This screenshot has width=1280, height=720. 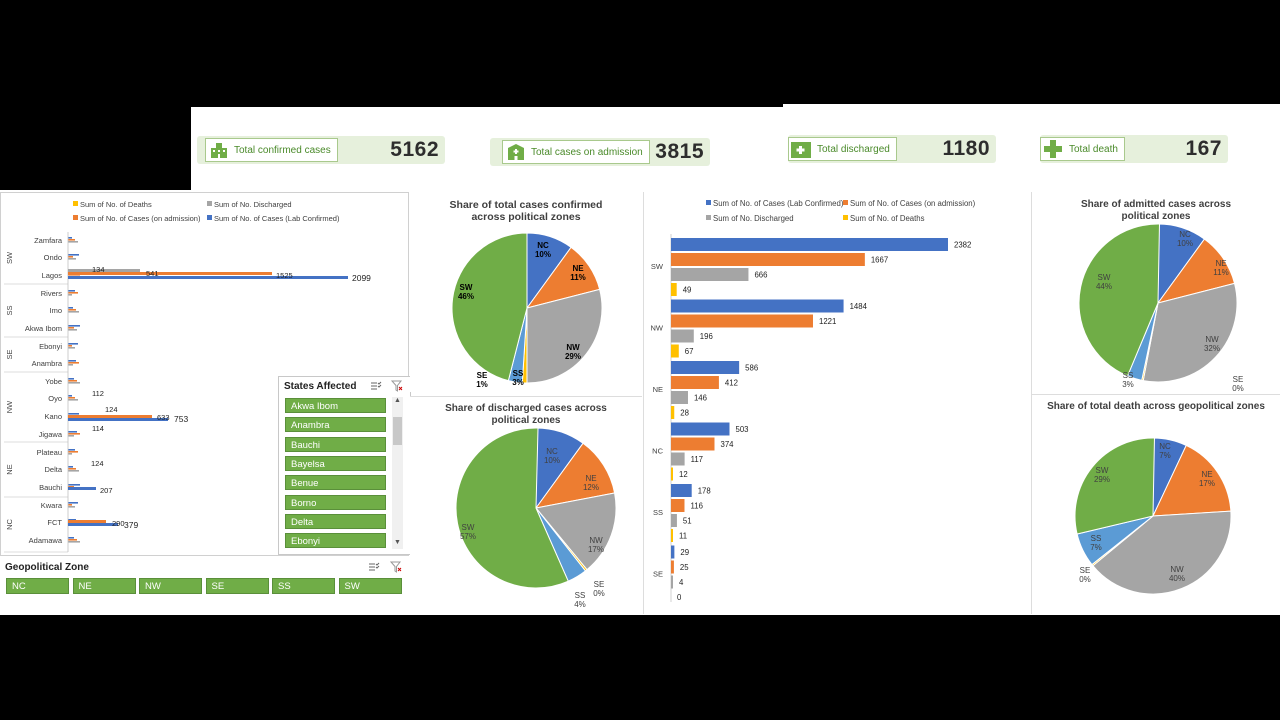 What do you see at coordinates (827, 321) in the screenshot?
I see `zone-bar-value-label: 1221` at bounding box center [827, 321].